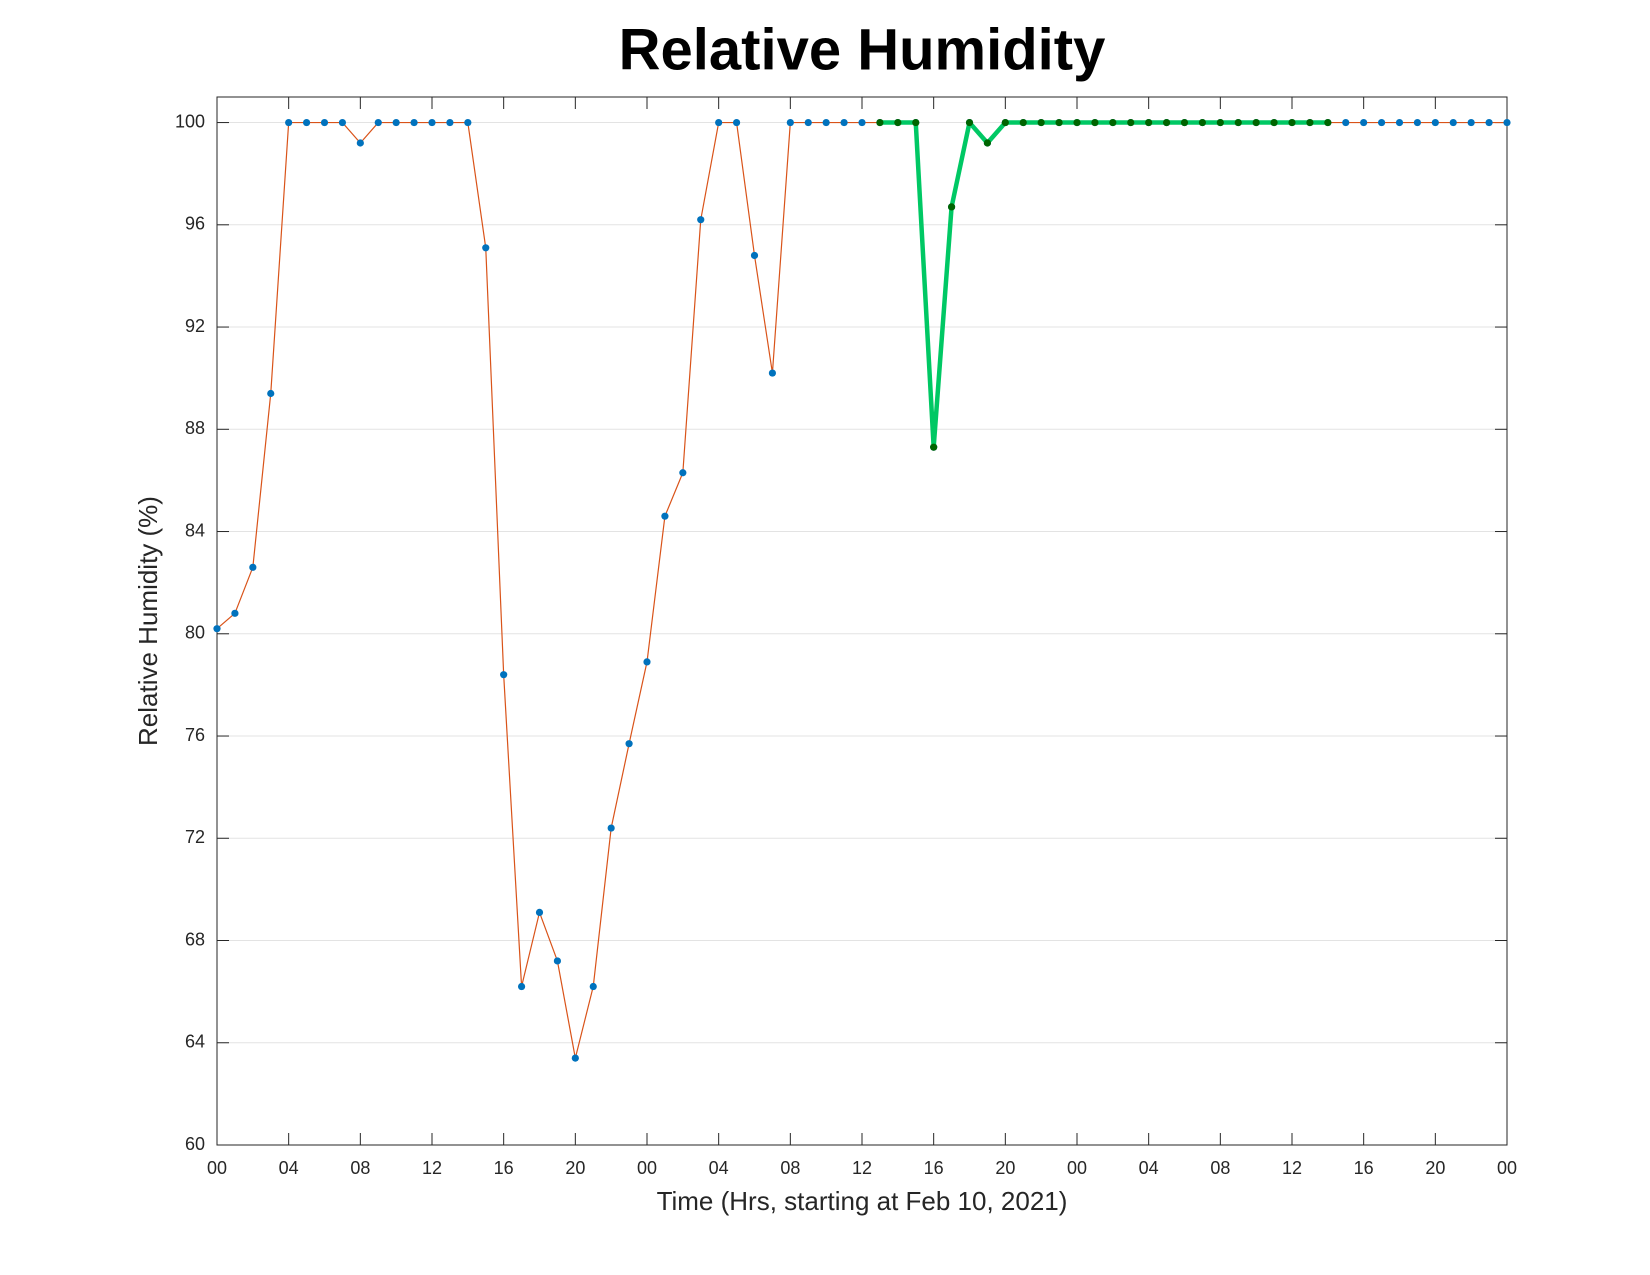 This screenshot has width=1650, height=1275. I want to click on y-tick-label: 80, so click(195, 633).